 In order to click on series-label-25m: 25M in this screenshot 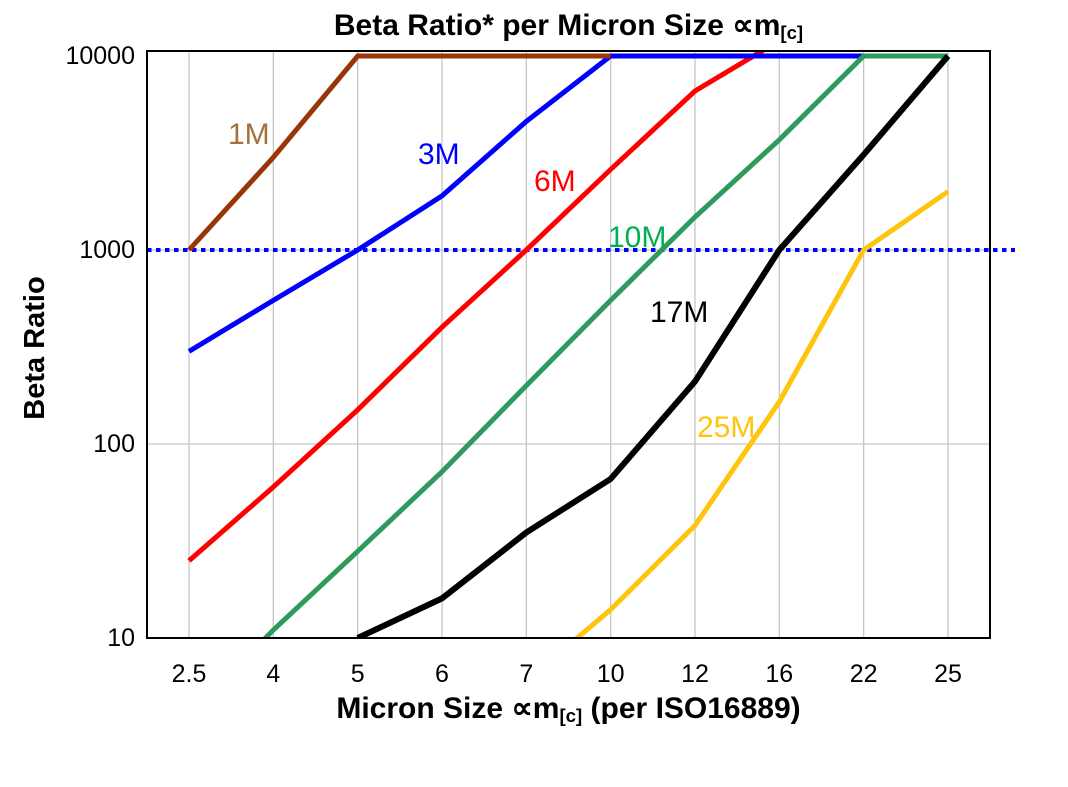, I will do `click(726, 427)`.